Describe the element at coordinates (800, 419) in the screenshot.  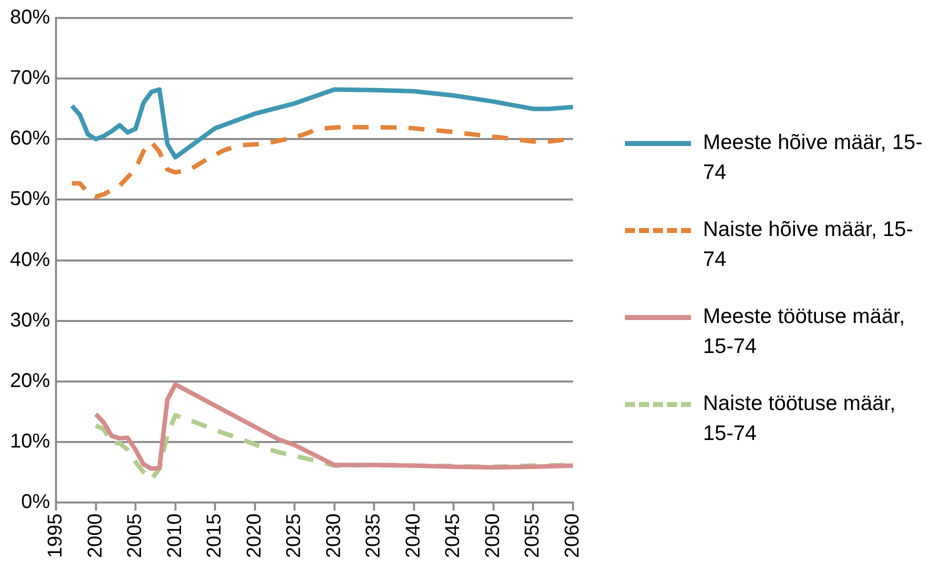
I see `legend-label: Naiste töötuse määr, 15-74` at that location.